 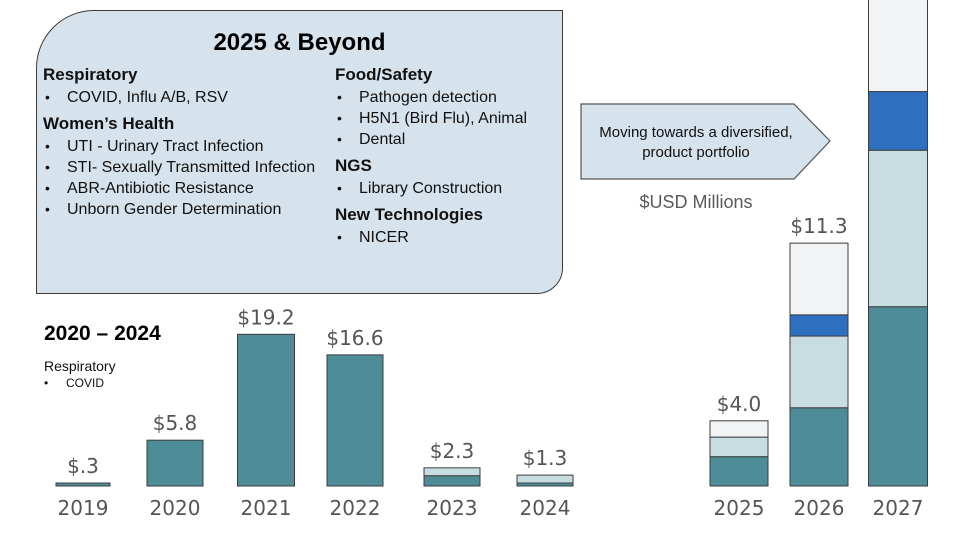 I want to click on respiratory-list: COVID, Influ A/B, RSV, so click(x=188, y=97).